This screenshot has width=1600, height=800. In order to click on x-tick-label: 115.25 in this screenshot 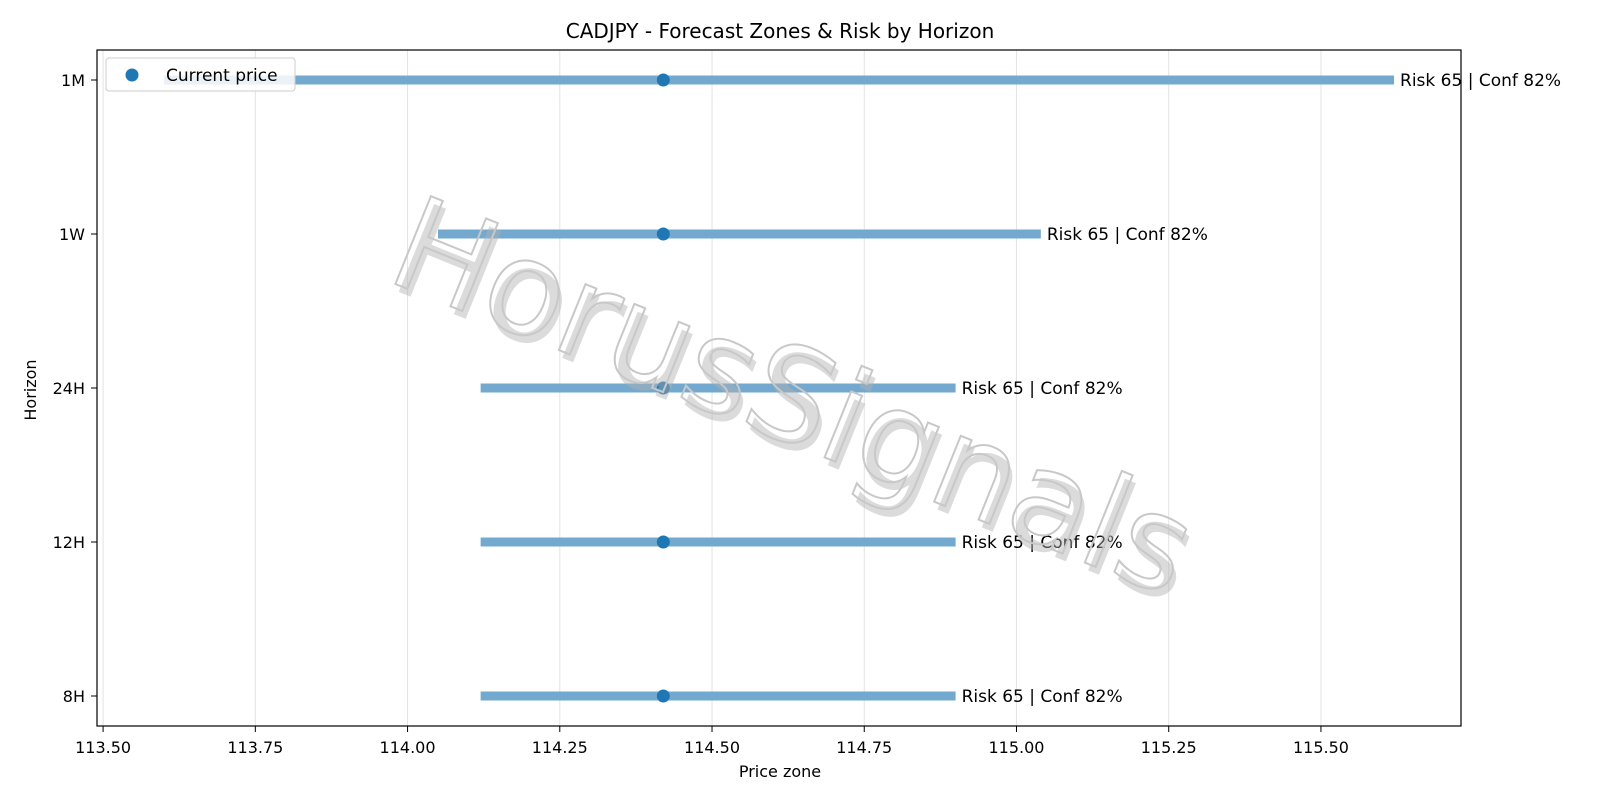, I will do `click(1169, 747)`.